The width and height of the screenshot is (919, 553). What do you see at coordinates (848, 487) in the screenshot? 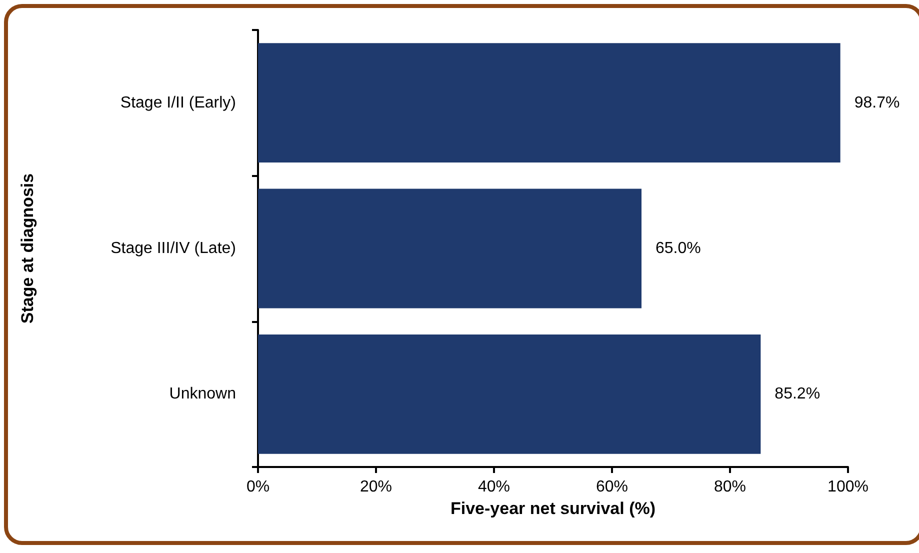
I see `x-tick-label: 100%` at bounding box center [848, 487].